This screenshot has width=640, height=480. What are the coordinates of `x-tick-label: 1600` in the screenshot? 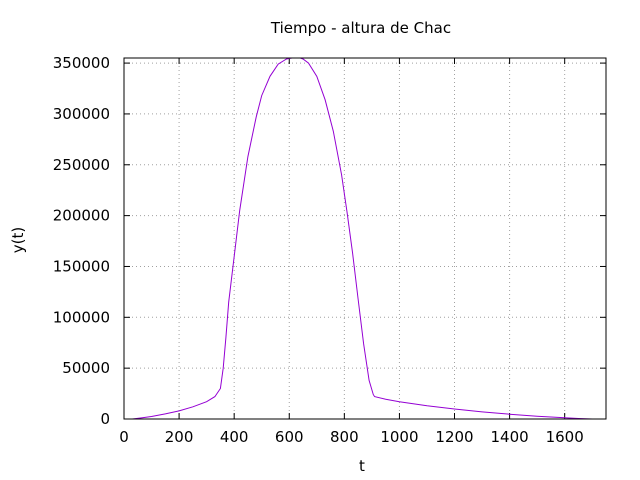 It's located at (565, 437).